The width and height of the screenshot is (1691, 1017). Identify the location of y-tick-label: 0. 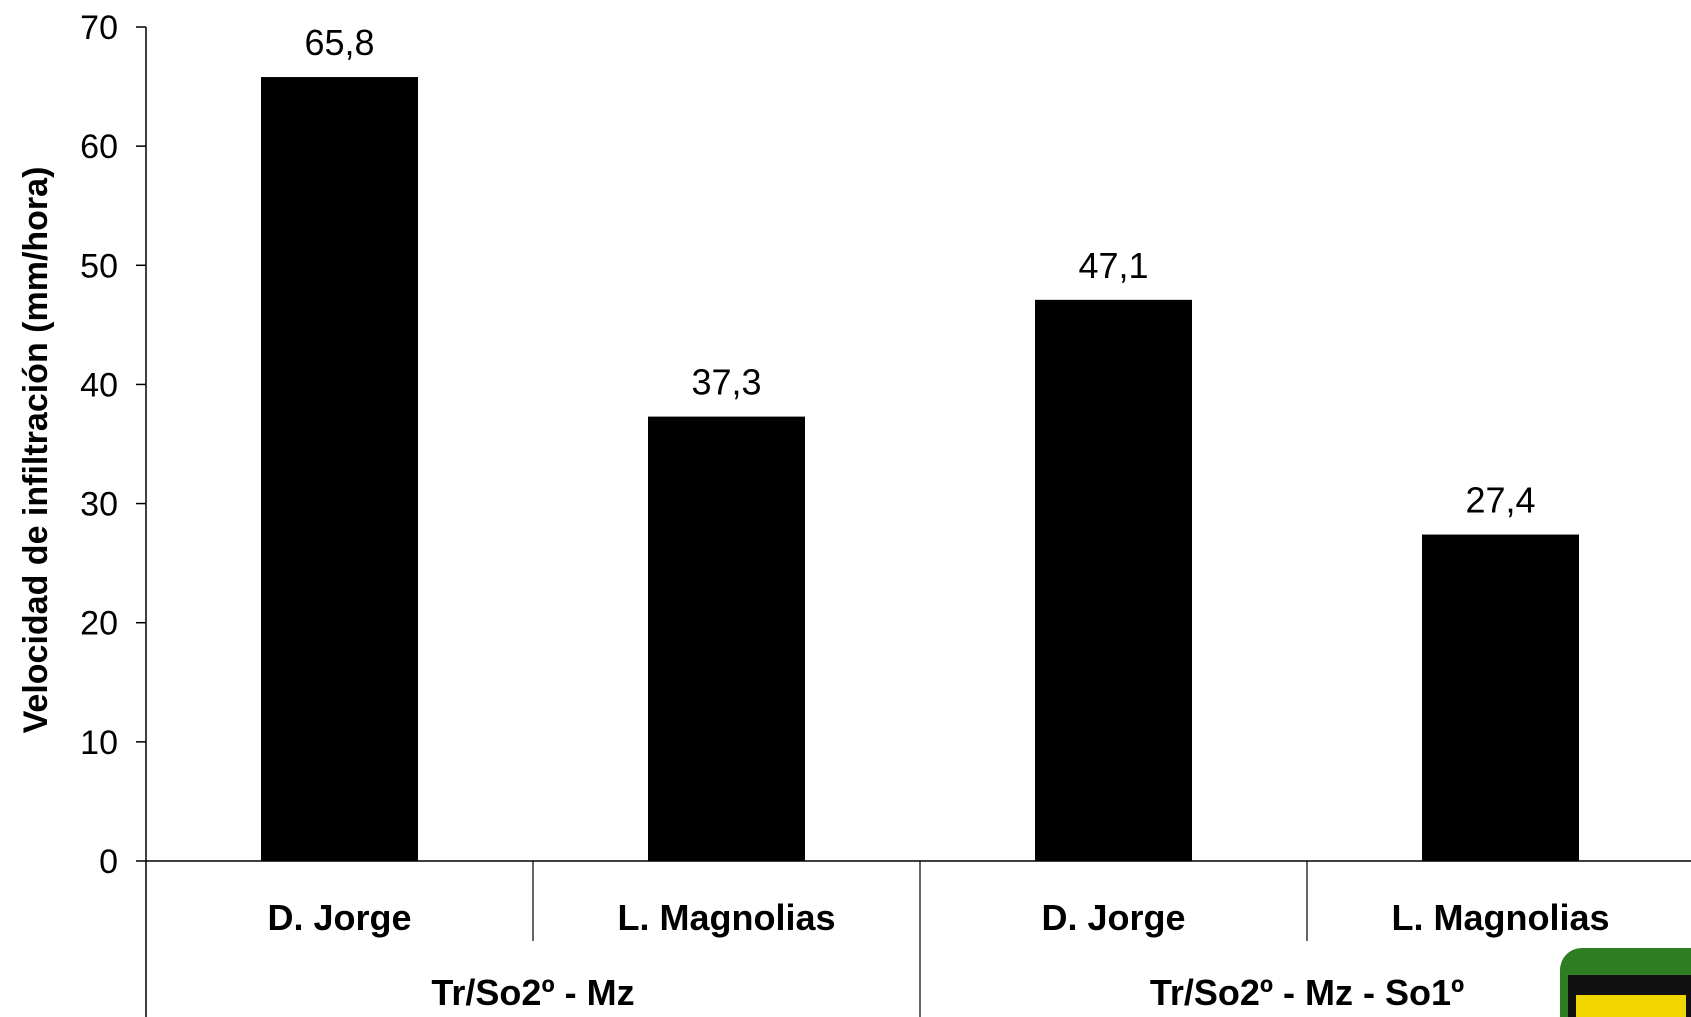
(108, 862).